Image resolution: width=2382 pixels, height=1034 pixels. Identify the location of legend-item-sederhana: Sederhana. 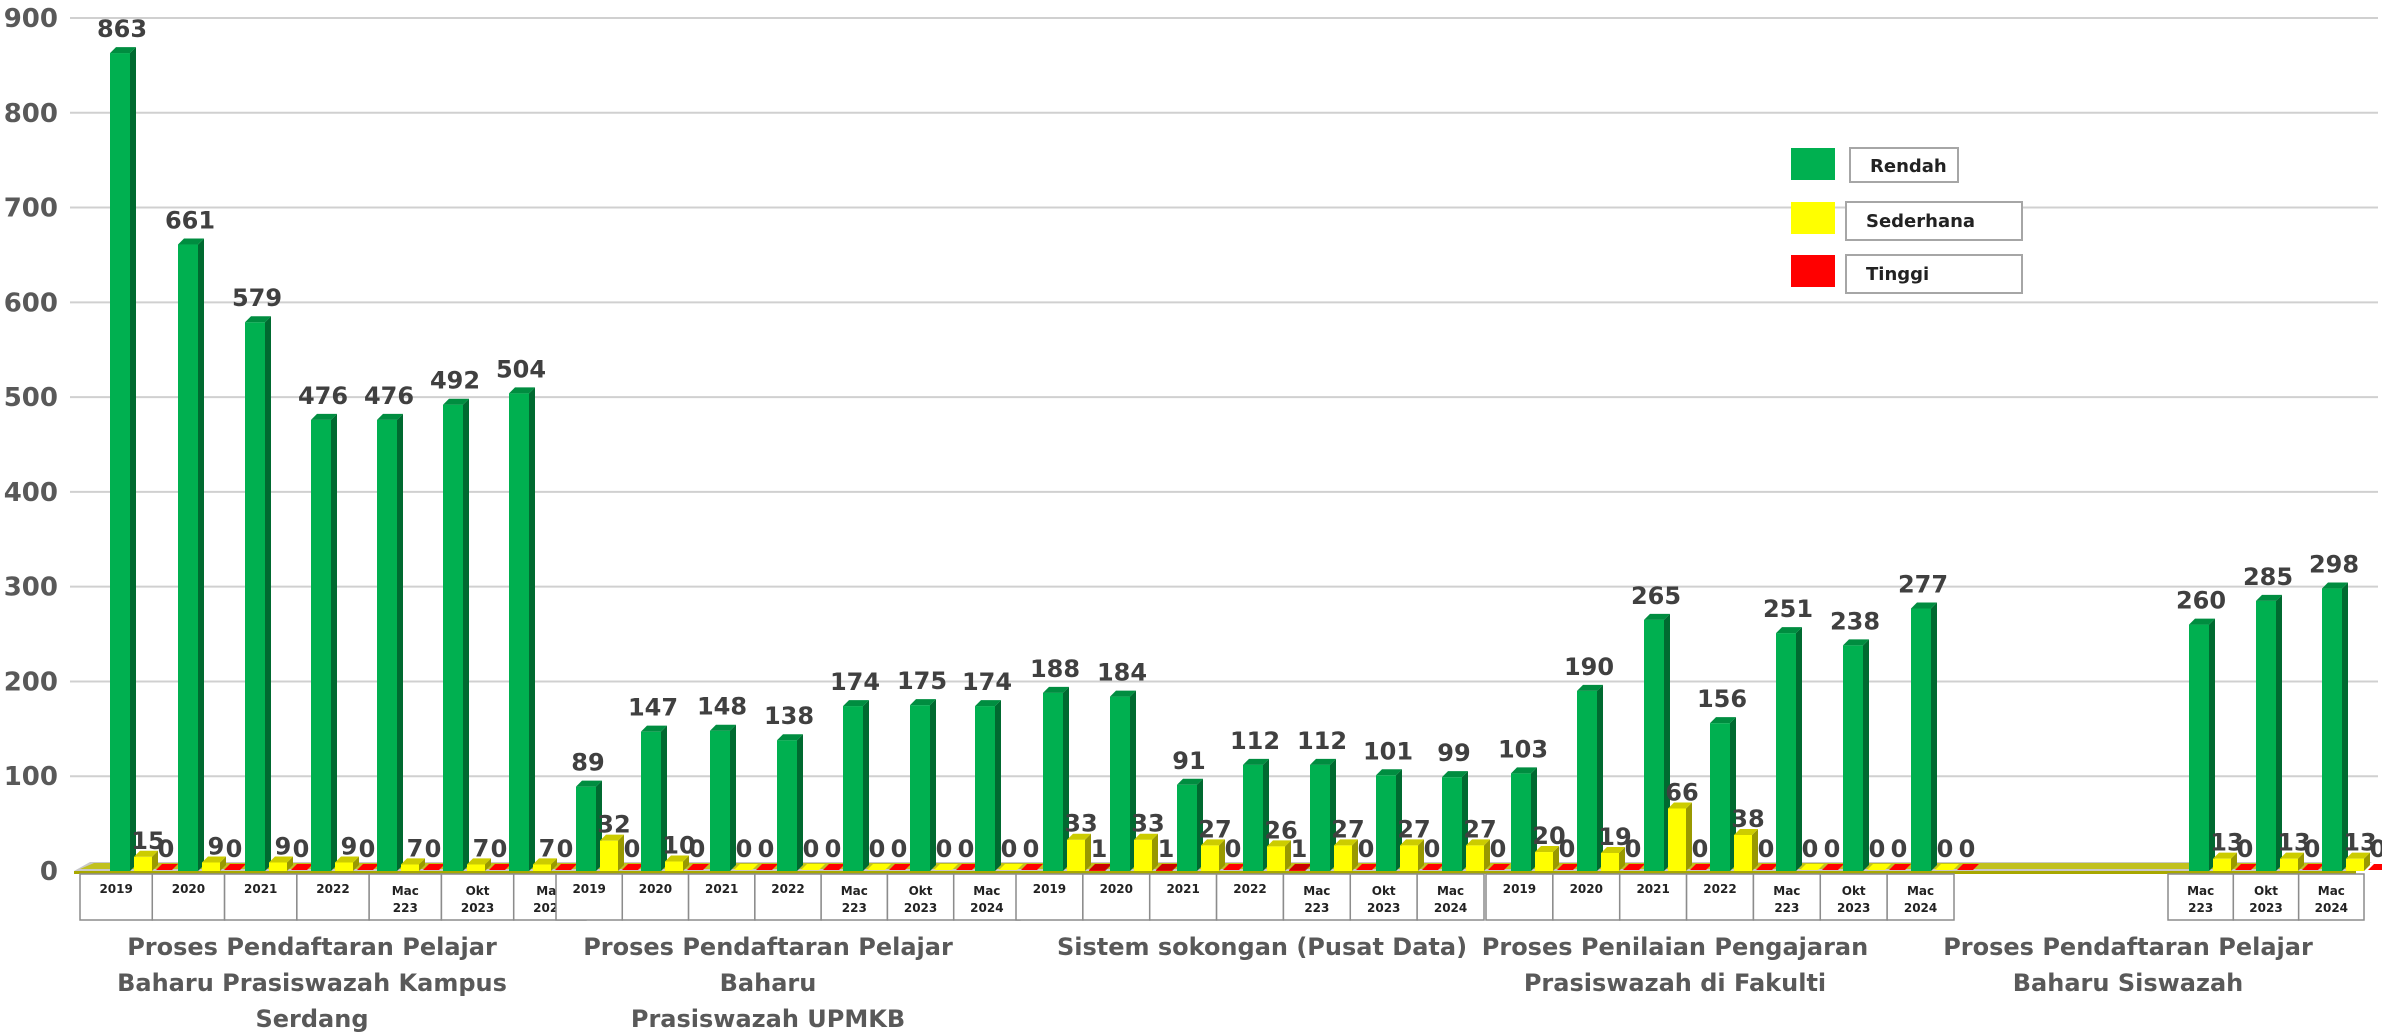
(1907, 221).